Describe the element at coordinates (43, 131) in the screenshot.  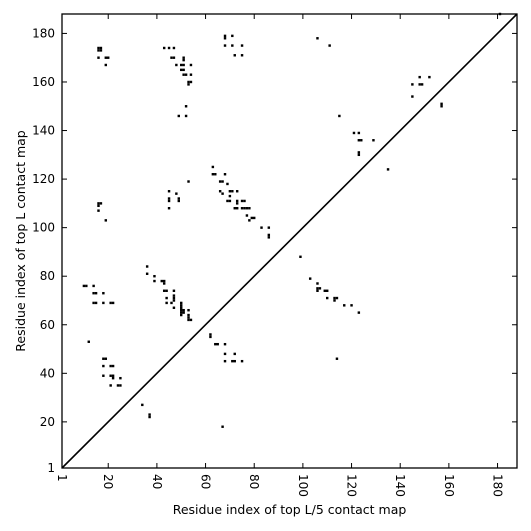
I see `y-tick-label: 140` at that location.